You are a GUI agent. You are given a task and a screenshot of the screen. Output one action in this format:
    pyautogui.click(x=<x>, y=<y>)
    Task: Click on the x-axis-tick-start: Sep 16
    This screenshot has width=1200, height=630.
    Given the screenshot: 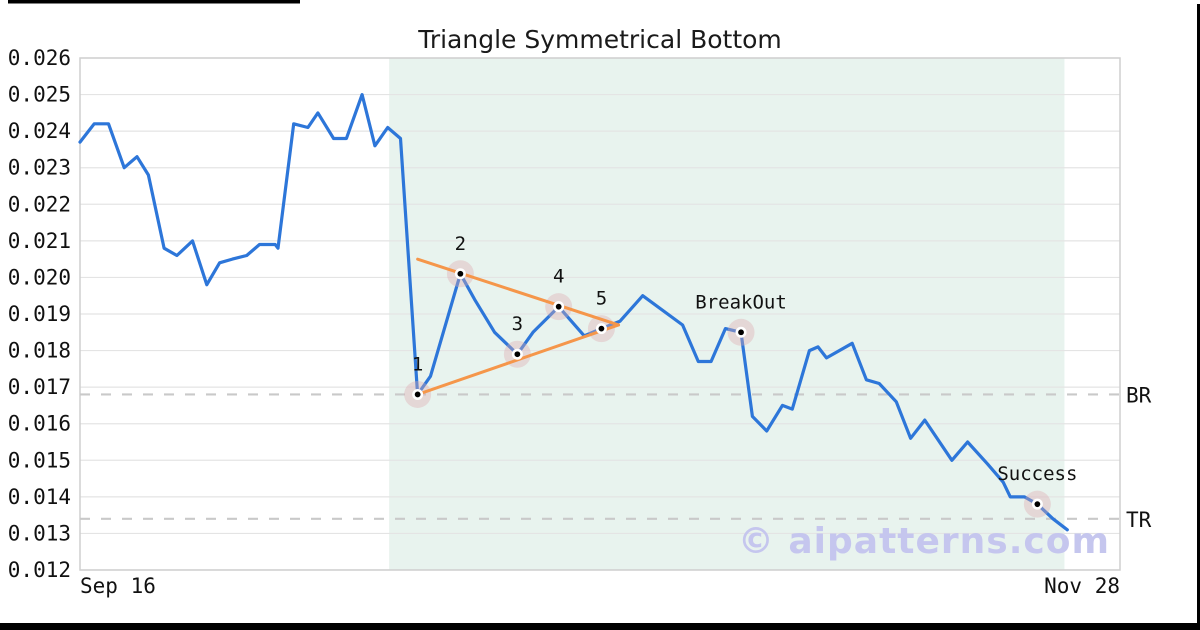 What is the action you would take?
    pyautogui.click(x=118, y=586)
    